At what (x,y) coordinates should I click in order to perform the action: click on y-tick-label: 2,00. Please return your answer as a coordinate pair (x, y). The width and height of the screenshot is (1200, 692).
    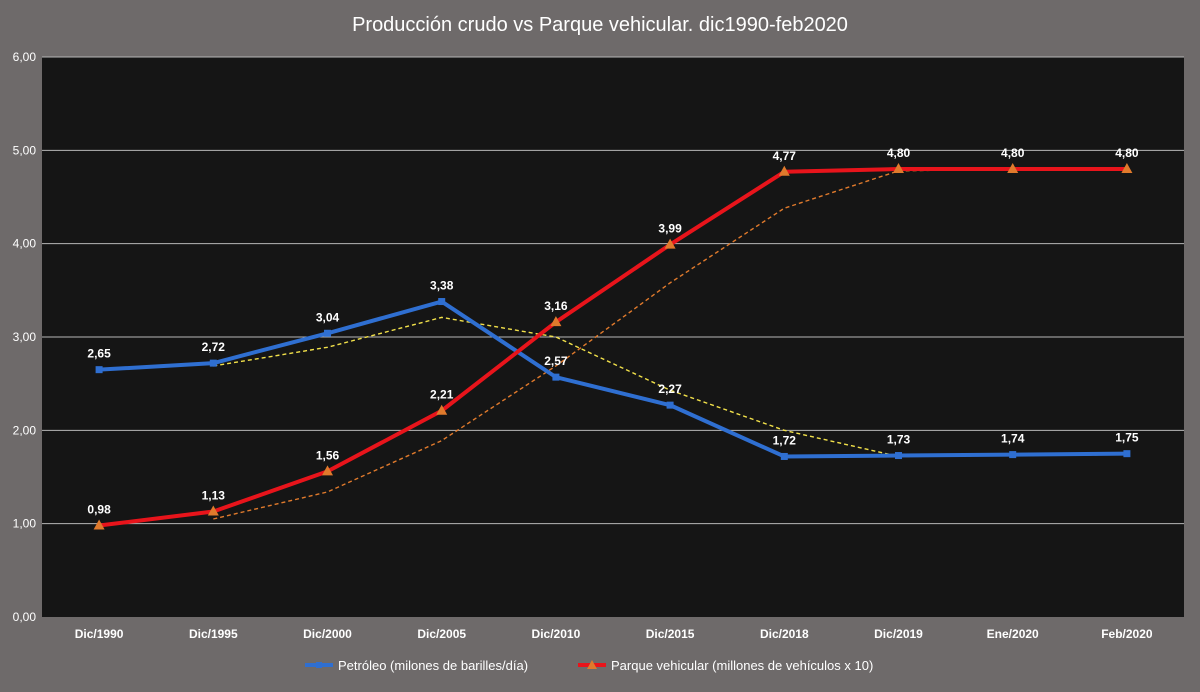
    Looking at the image, I should click on (25, 430).